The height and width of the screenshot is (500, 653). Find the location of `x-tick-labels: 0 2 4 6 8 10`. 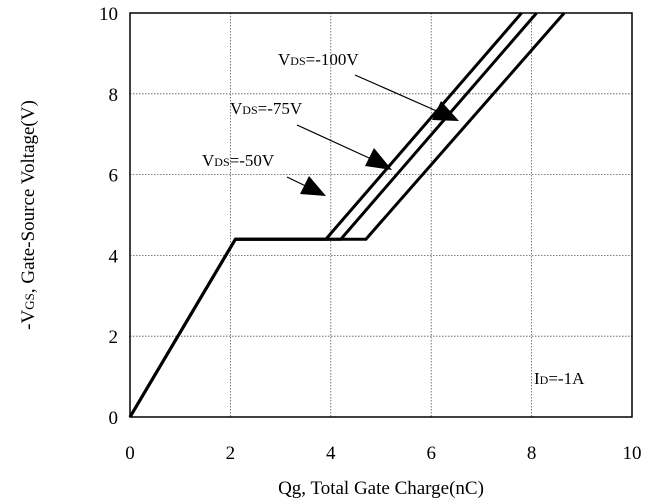

x-tick-labels: 0 2 4 6 8 10 is located at coordinates (383, 453).